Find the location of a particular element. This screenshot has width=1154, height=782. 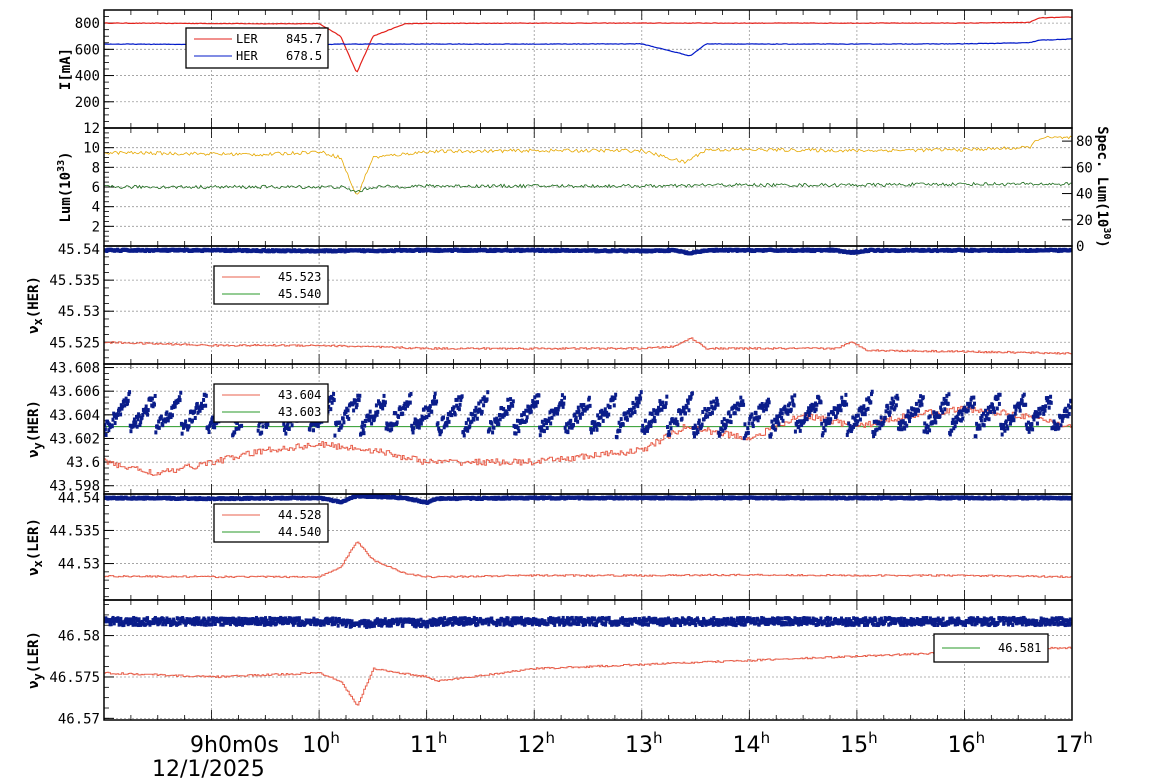

y-tick-label: 44.54 is located at coordinates (79, 498).